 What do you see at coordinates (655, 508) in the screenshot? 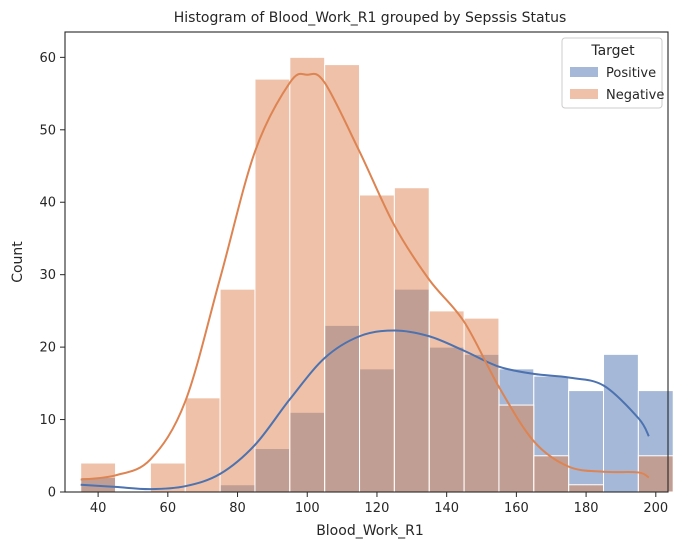
I see `x-tick-label: 200` at bounding box center [655, 508].